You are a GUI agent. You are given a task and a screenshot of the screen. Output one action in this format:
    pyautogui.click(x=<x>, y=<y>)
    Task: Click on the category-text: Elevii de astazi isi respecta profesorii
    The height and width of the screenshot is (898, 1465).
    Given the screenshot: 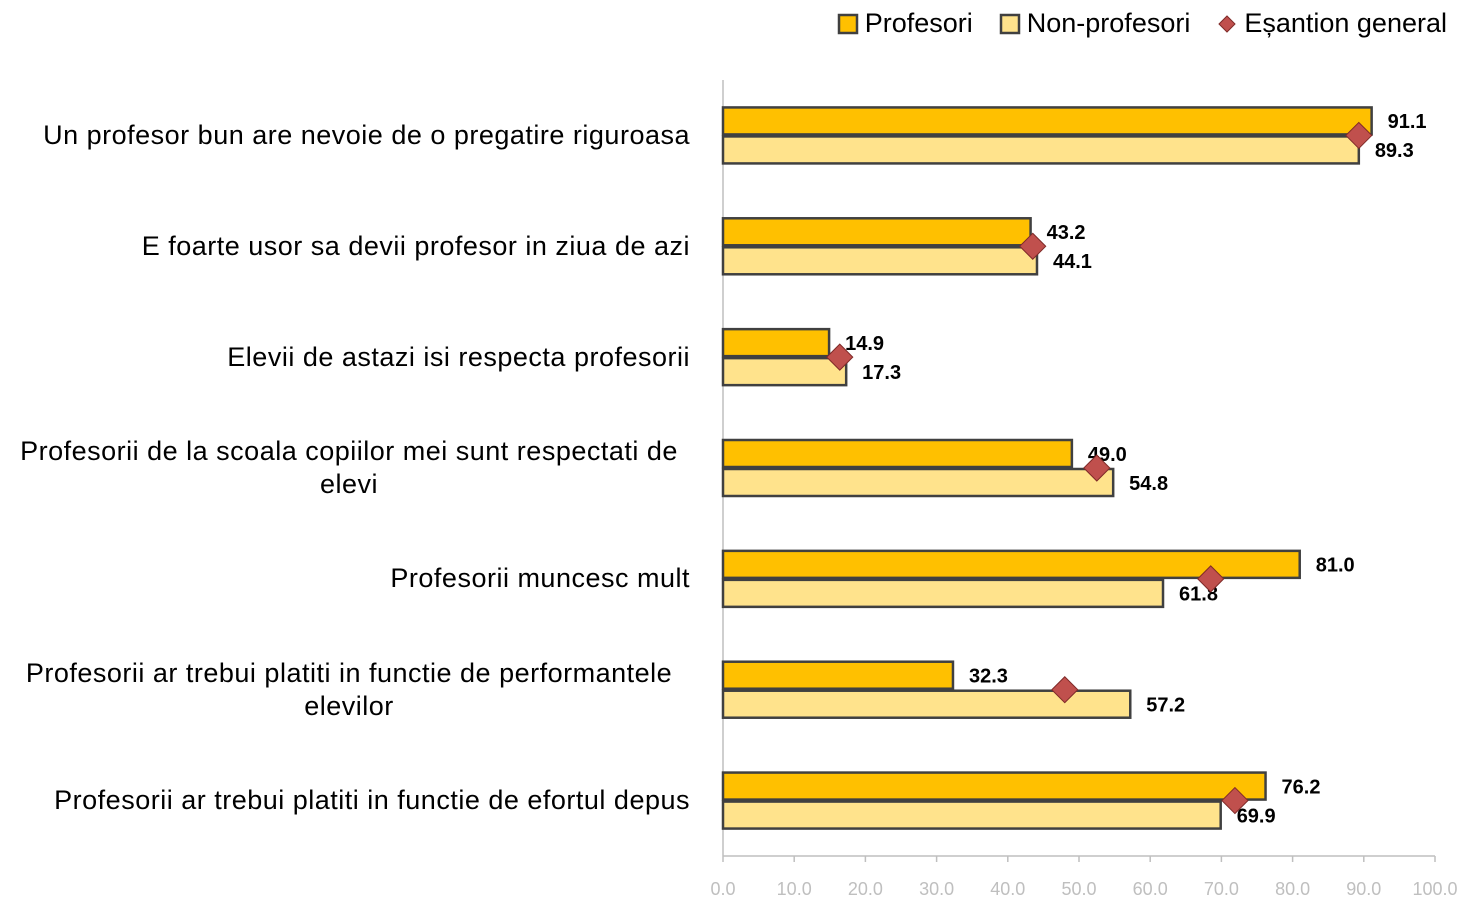 What is the action you would take?
    pyautogui.click(x=458, y=356)
    